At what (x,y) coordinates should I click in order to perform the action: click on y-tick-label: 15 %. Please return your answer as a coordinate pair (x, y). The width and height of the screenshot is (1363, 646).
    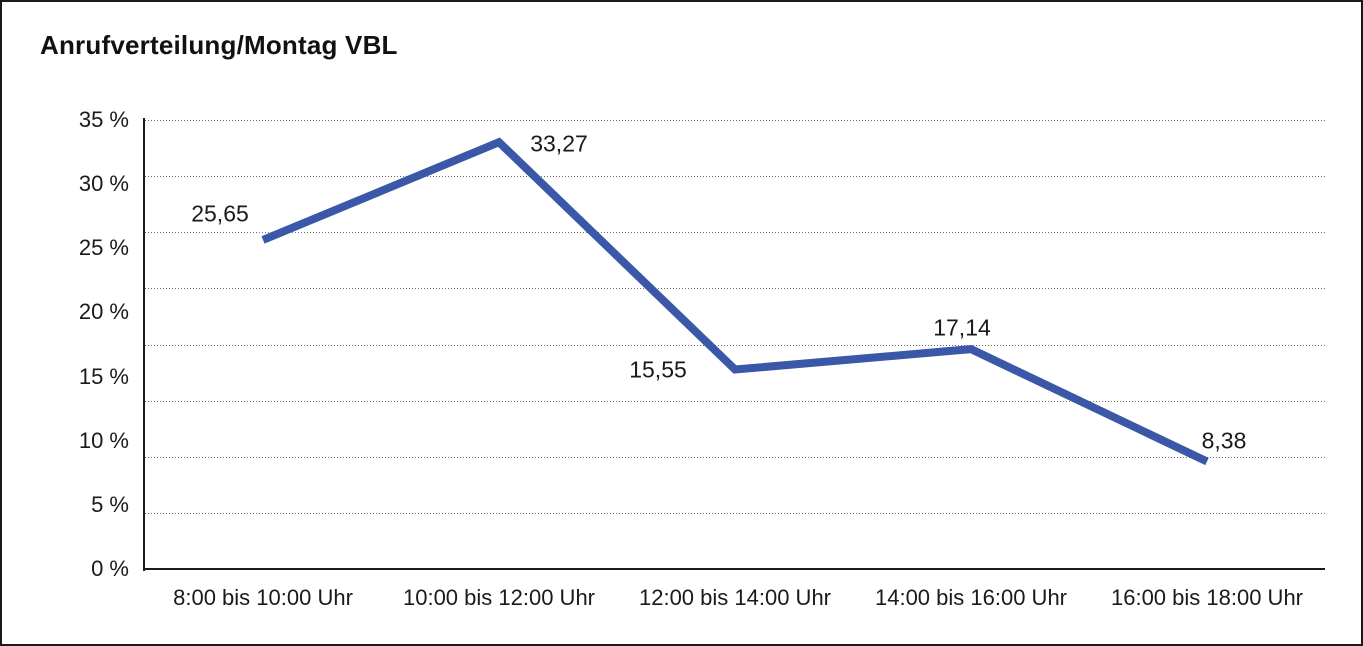
    Looking at the image, I should click on (103, 376).